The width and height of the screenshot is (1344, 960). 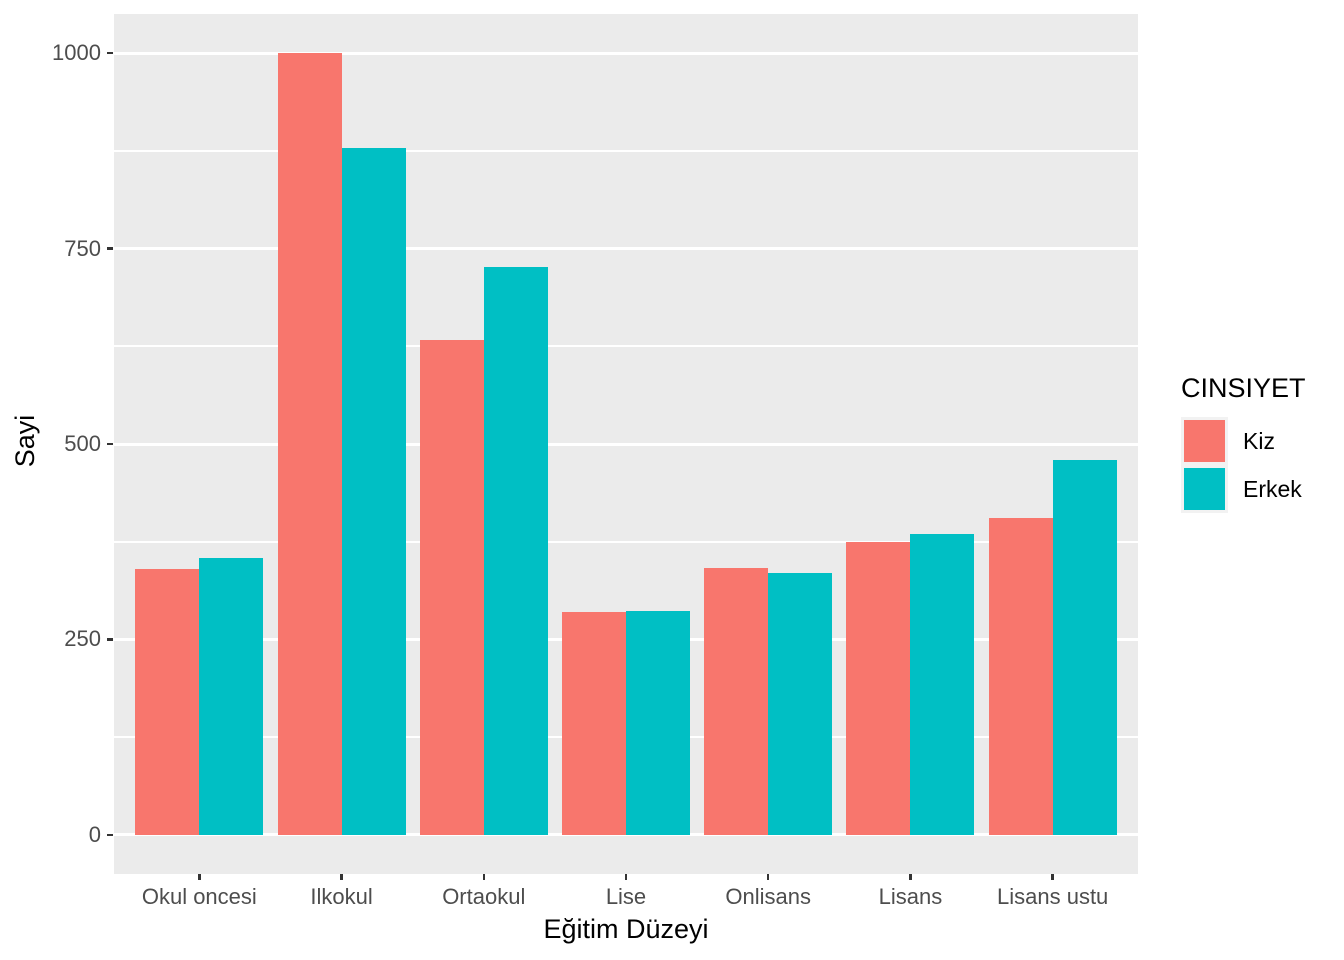 I want to click on legend-title: CINSIYET, so click(x=1243, y=388).